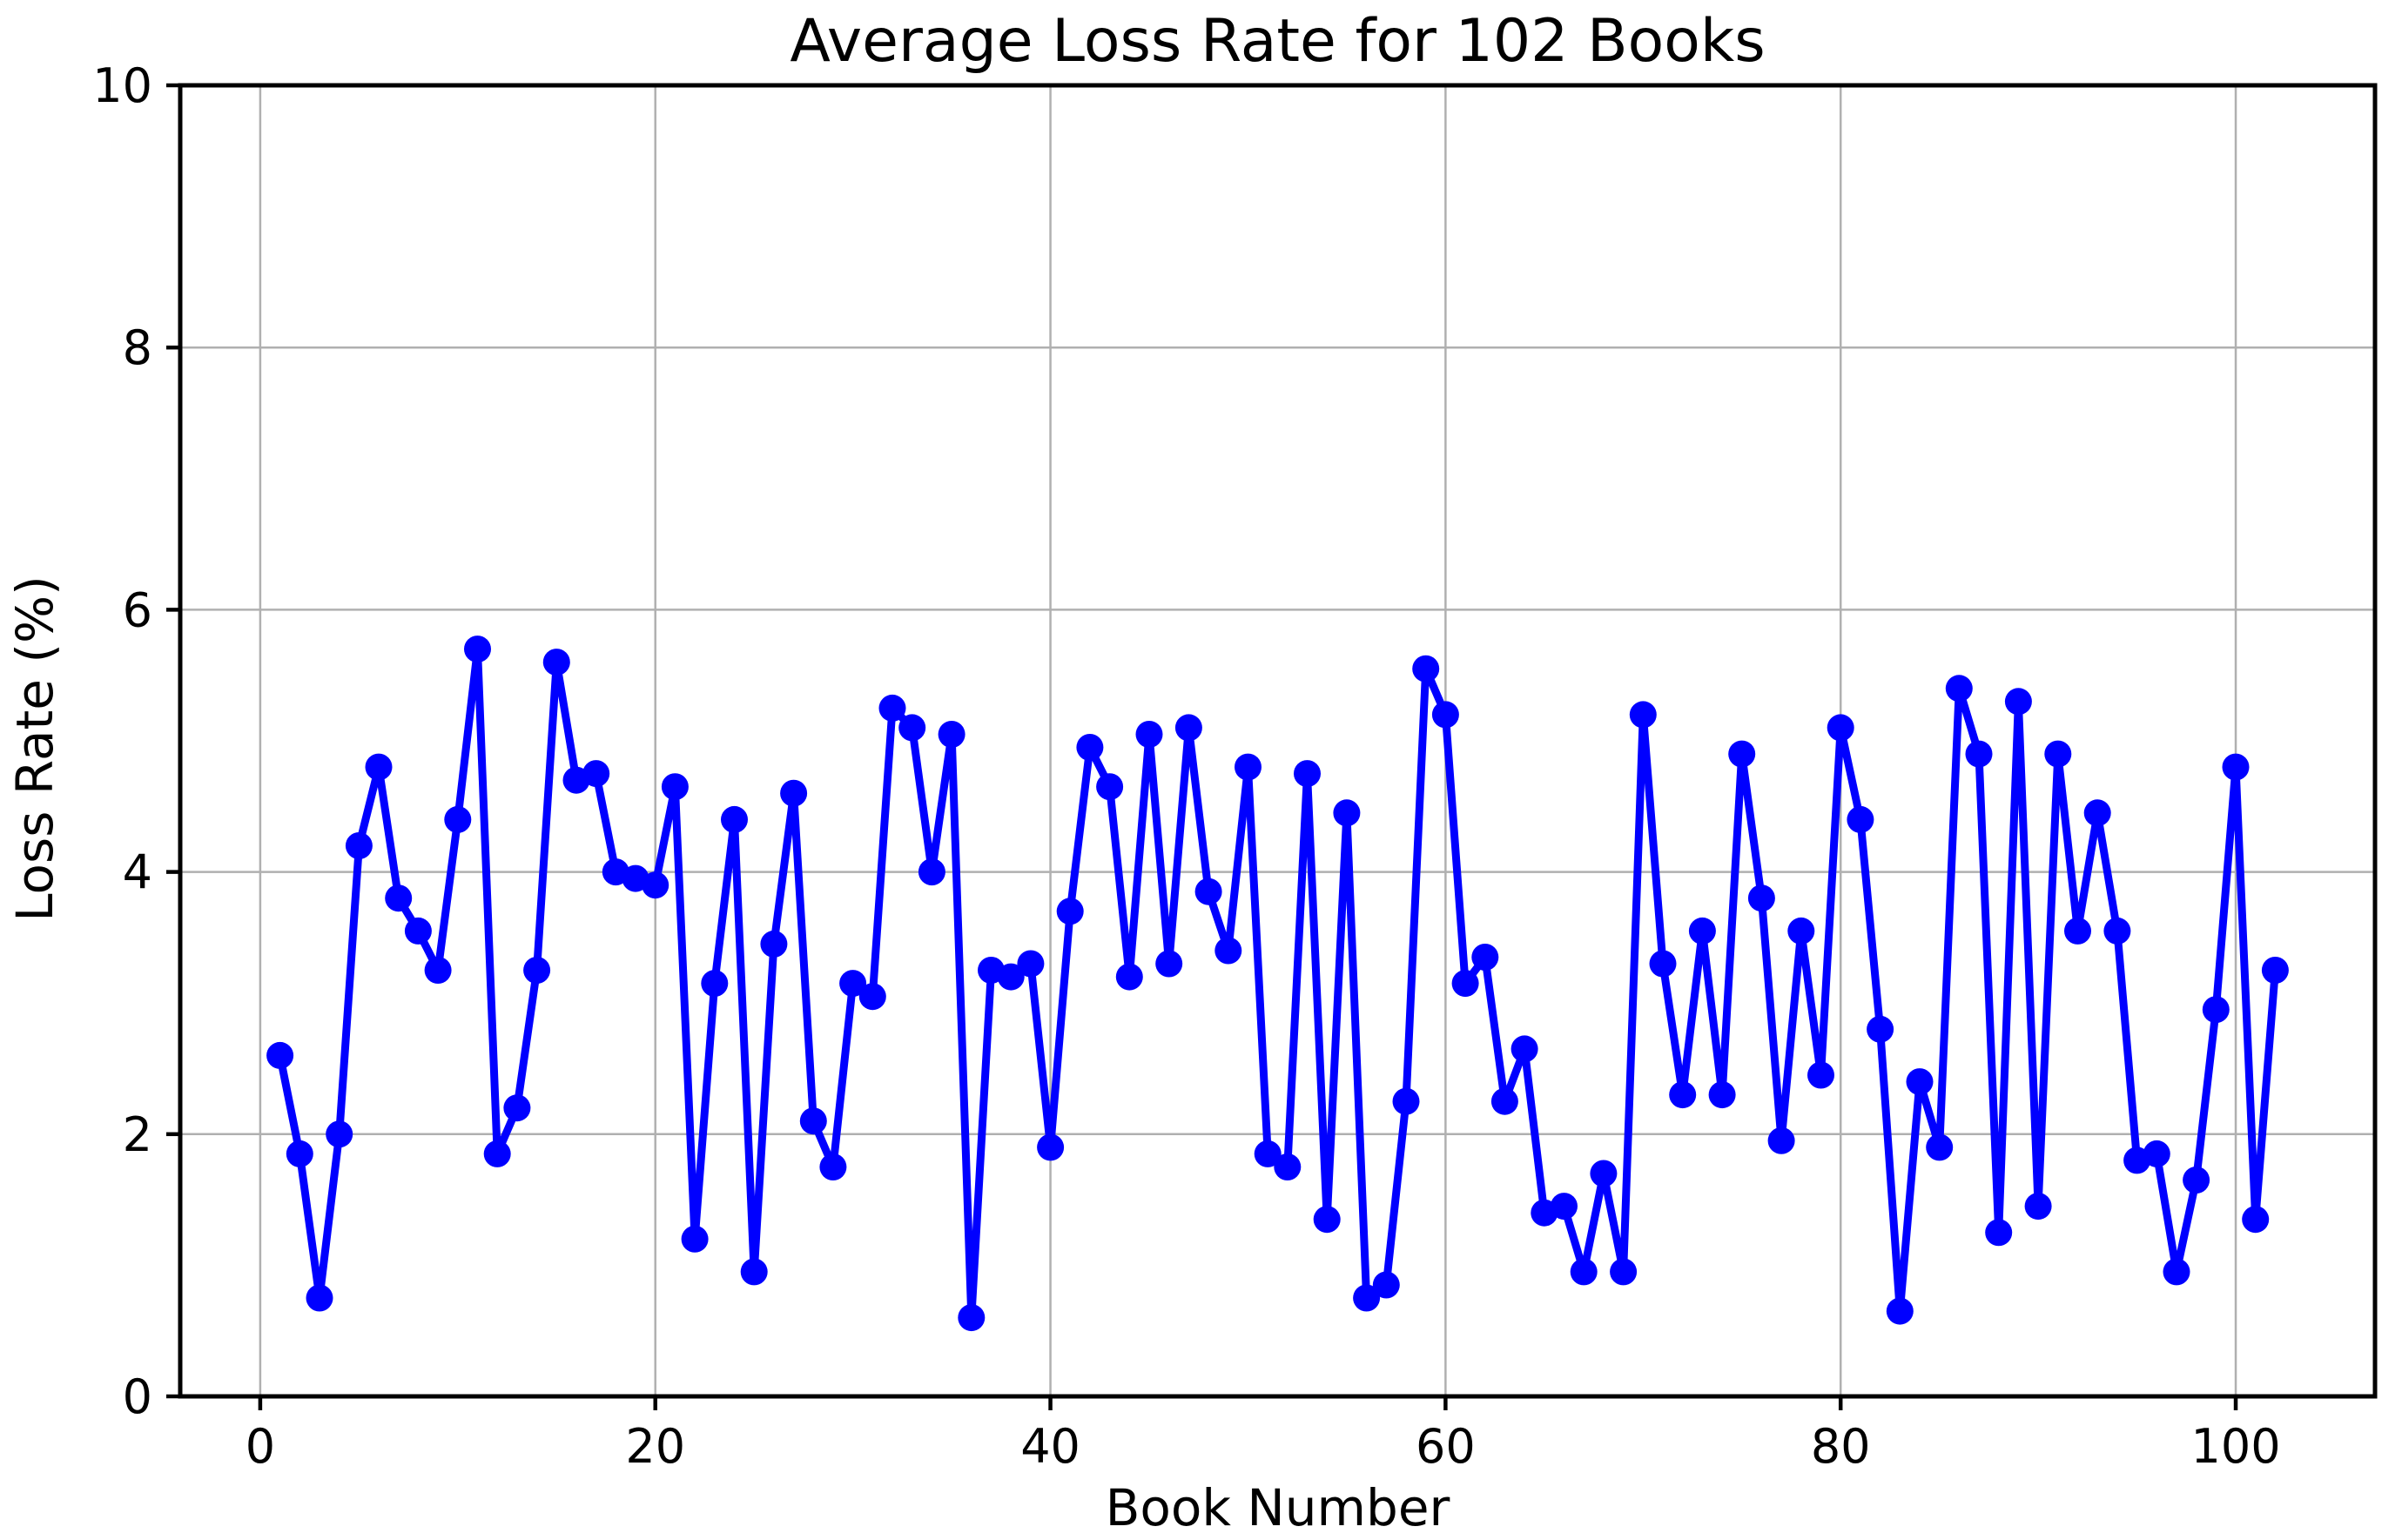 The height and width of the screenshot is (1540, 2402). Describe the element at coordinates (137, 872) in the screenshot. I see `y-tick-label: 4` at that location.